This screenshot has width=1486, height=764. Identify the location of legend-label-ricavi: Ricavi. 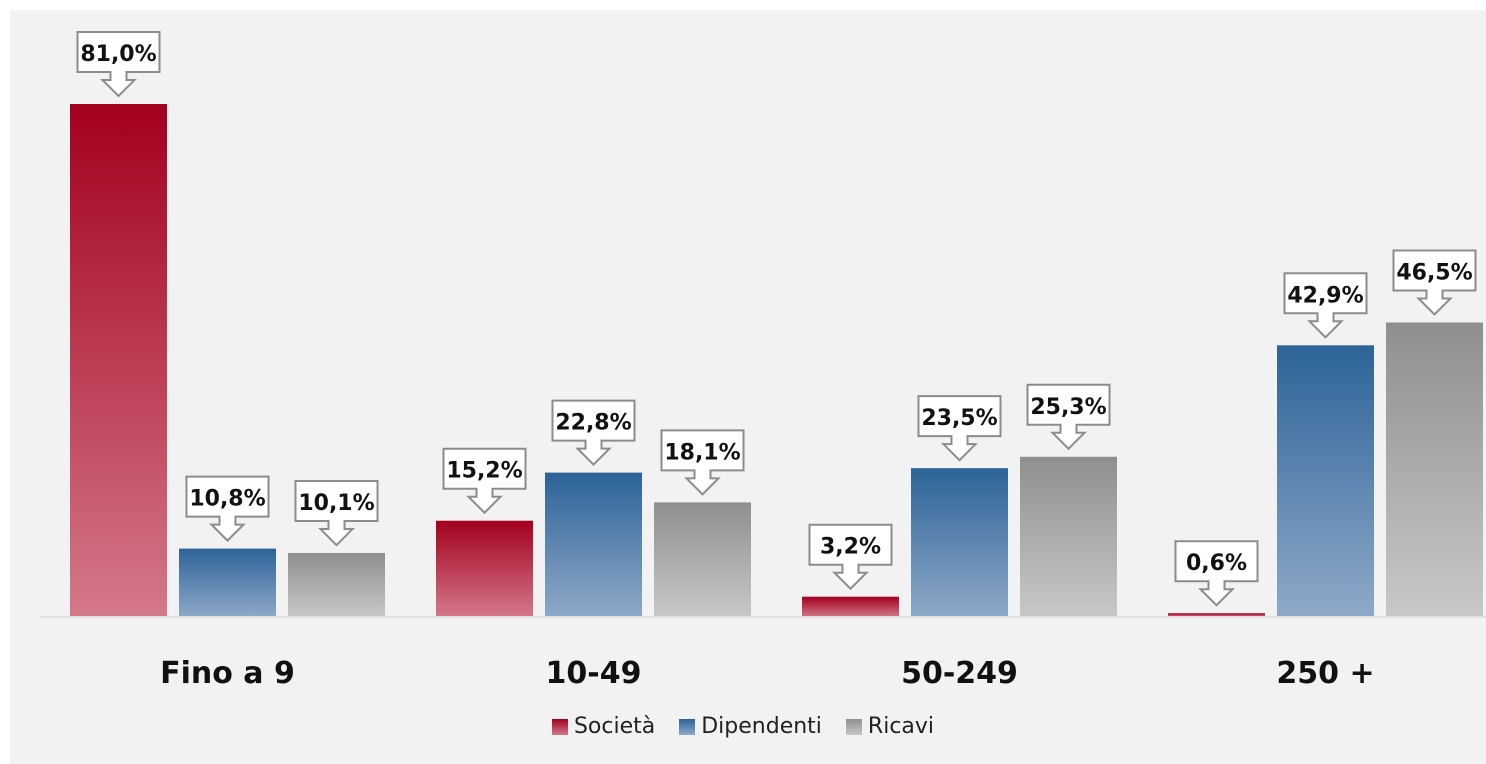
(901, 726).